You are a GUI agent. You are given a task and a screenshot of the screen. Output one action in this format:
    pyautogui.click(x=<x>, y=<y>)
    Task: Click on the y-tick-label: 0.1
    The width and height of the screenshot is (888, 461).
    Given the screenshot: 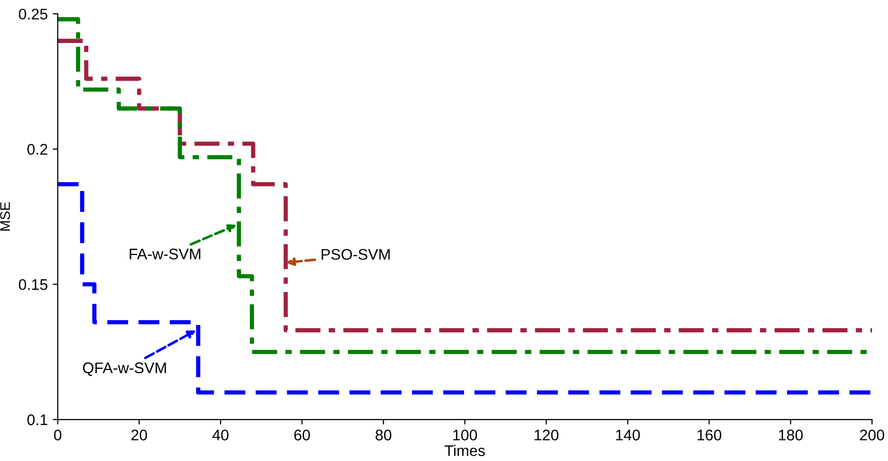 What is the action you would take?
    pyautogui.click(x=37, y=420)
    